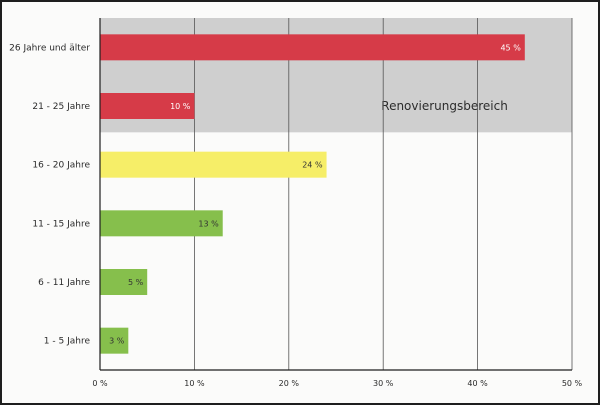  I want to click on category-label: 16 - 20 Jahre, so click(61, 166).